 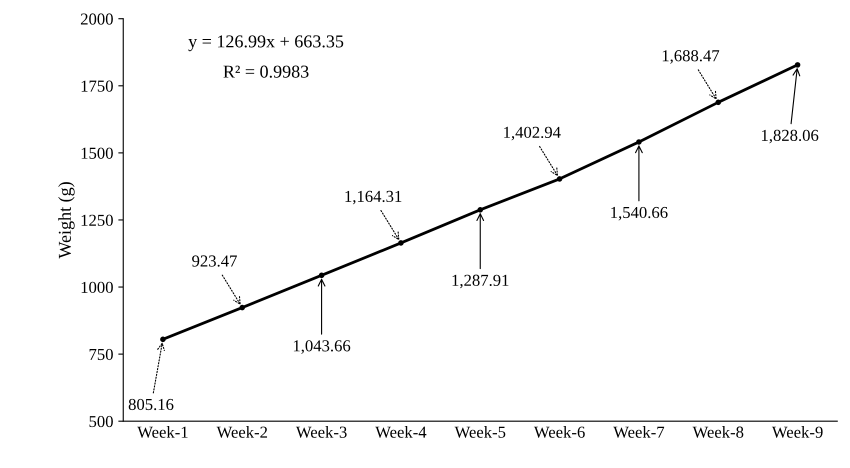 I want to click on data-label: 1,688.47, so click(x=691, y=57).